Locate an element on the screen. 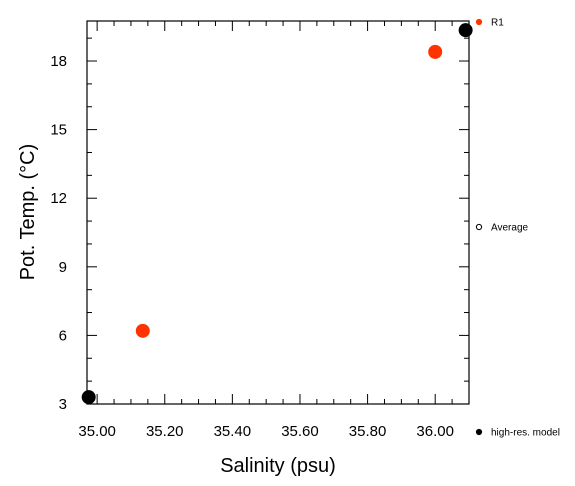 This screenshot has width=575, height=486. x-tick-label: 36.00 is located at coordinates (435, 431).